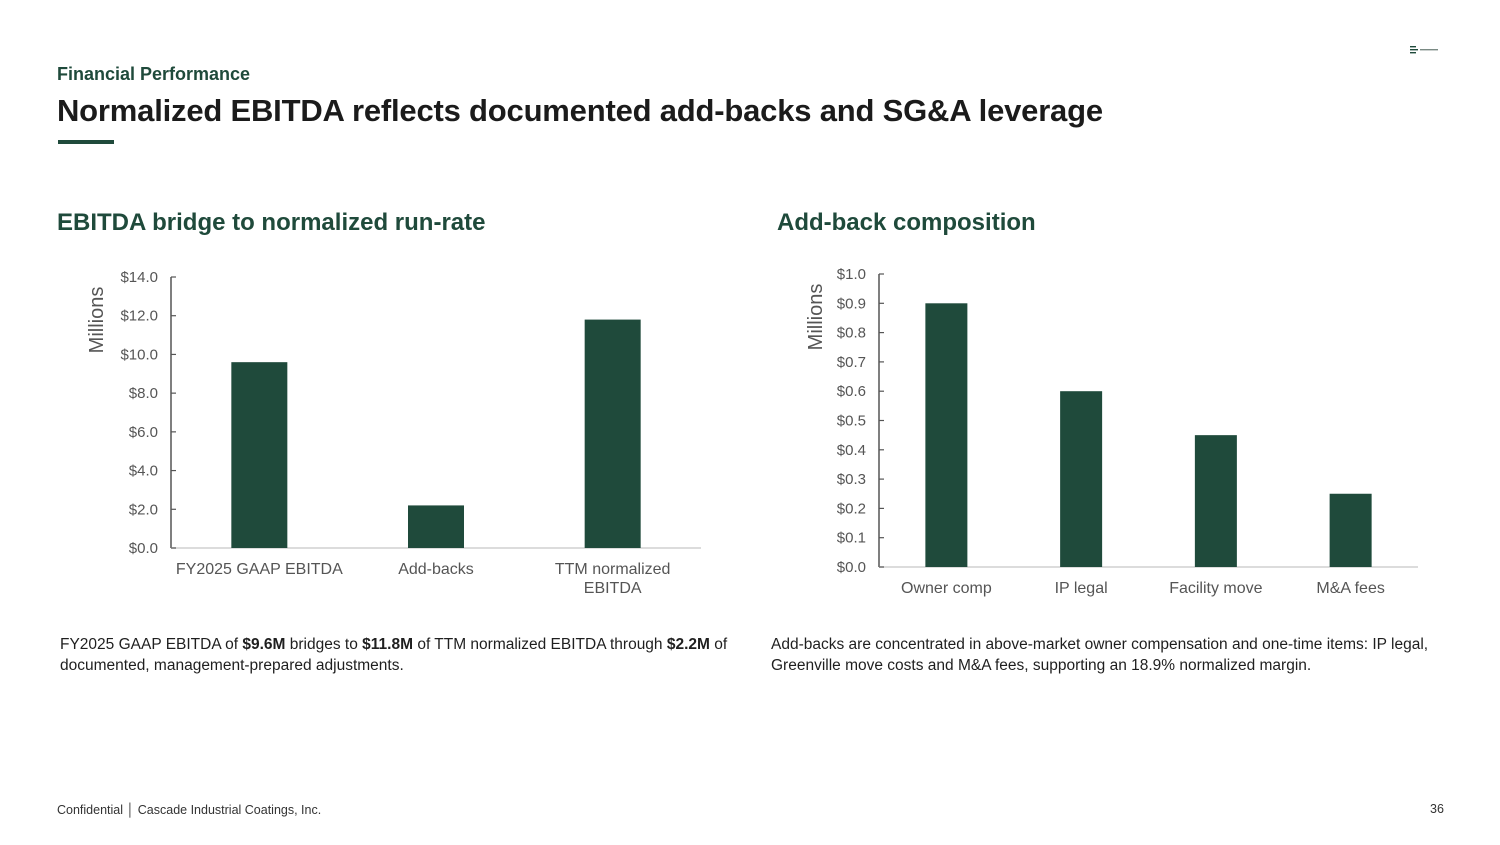 Image resolution: width=1500 pixels, height=845 pixels. Describe the element at coordinates (86, 142) in the screenshot. I see `title-underline` at that location.